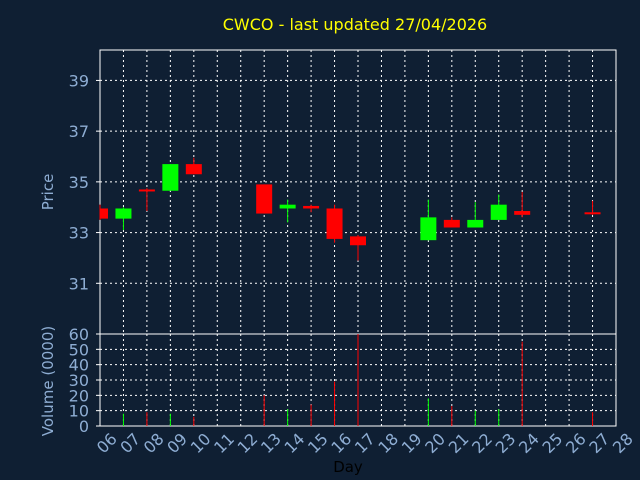 The height and width of the screenshot is (480, 640). What do you see at coordinates (79, 395) in the screenshot?
I see `volume-tick-label: 20` at bounding box center [79, 395].